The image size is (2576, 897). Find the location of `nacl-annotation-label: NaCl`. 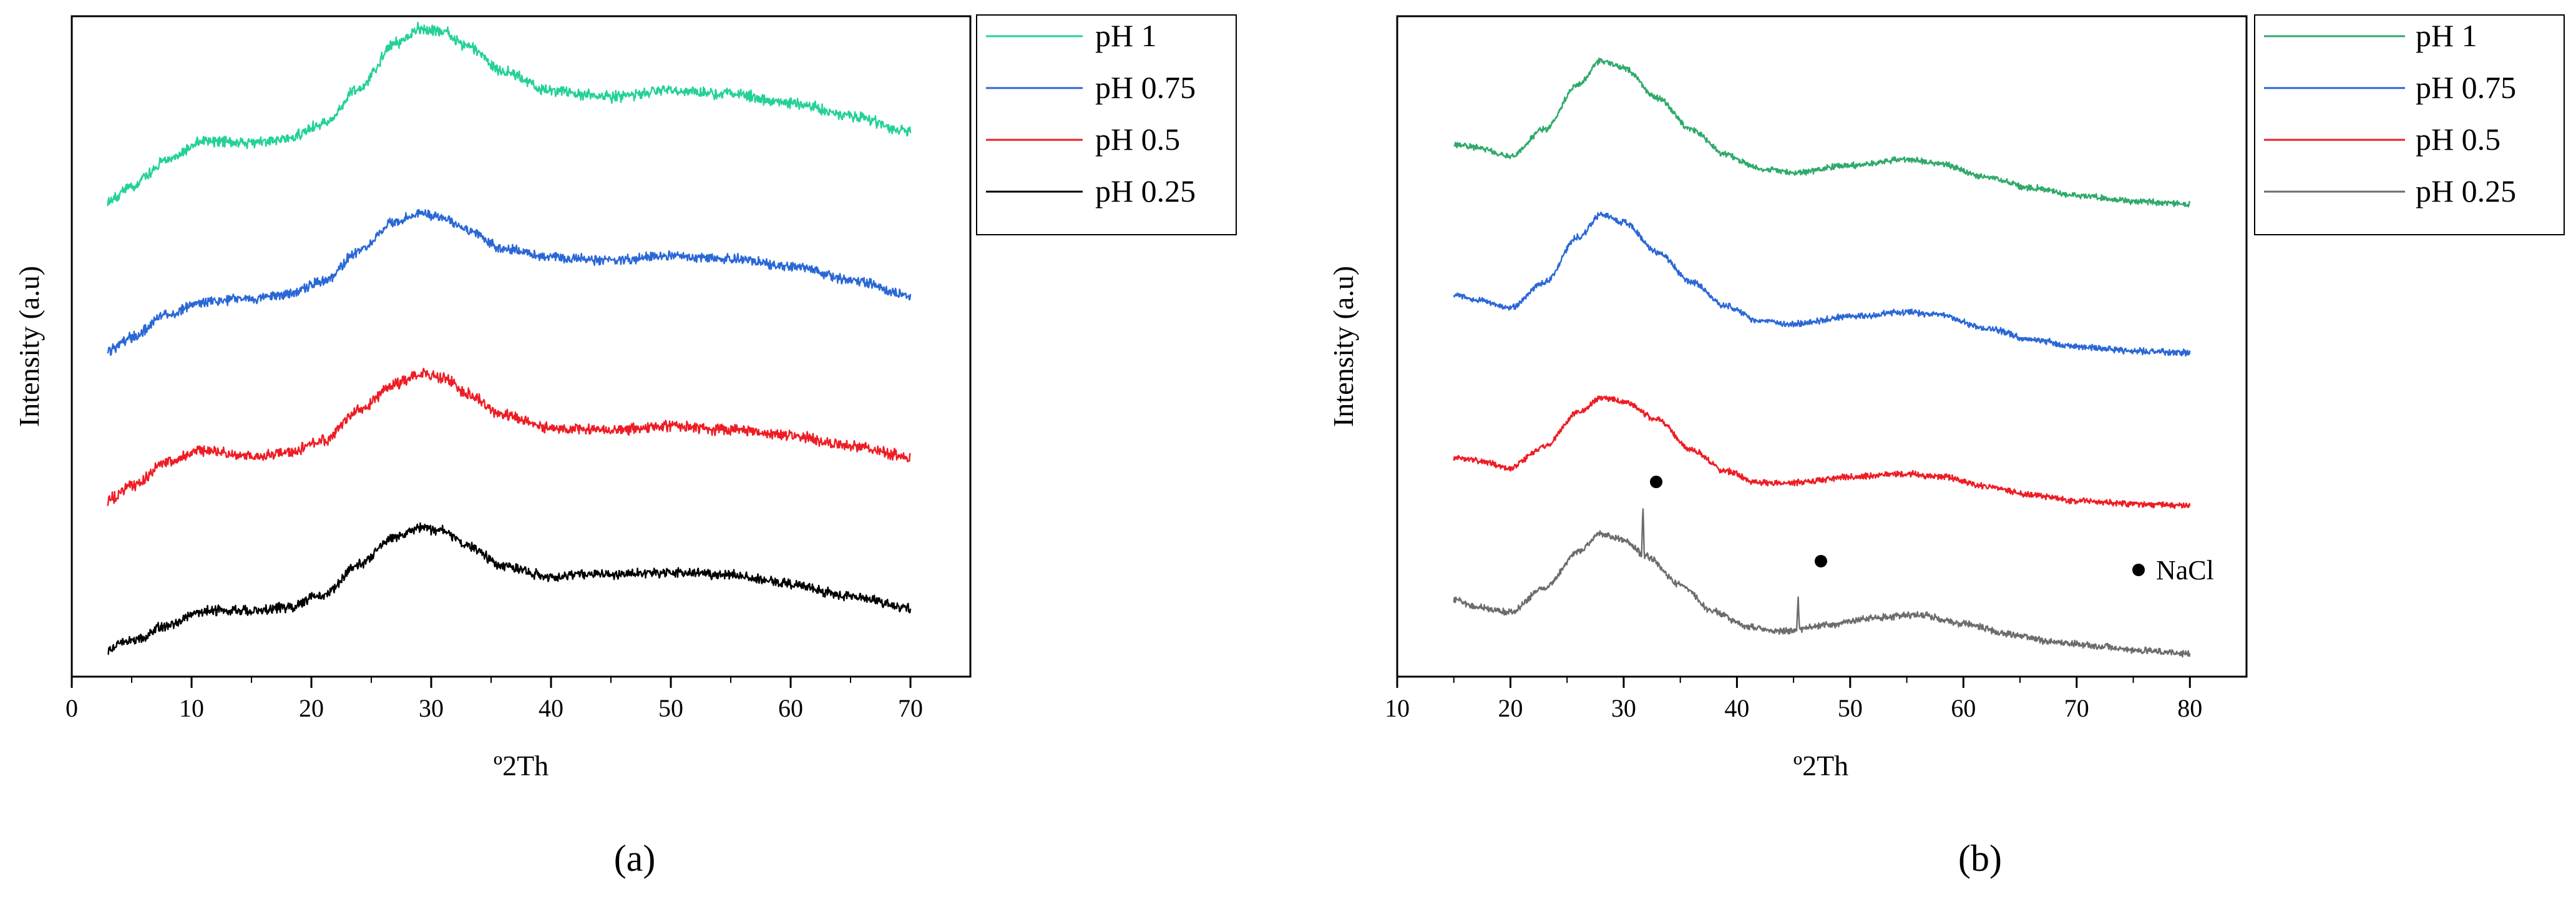

nacl-annotation-label: NaCl is located at coordinates (2185, 570).